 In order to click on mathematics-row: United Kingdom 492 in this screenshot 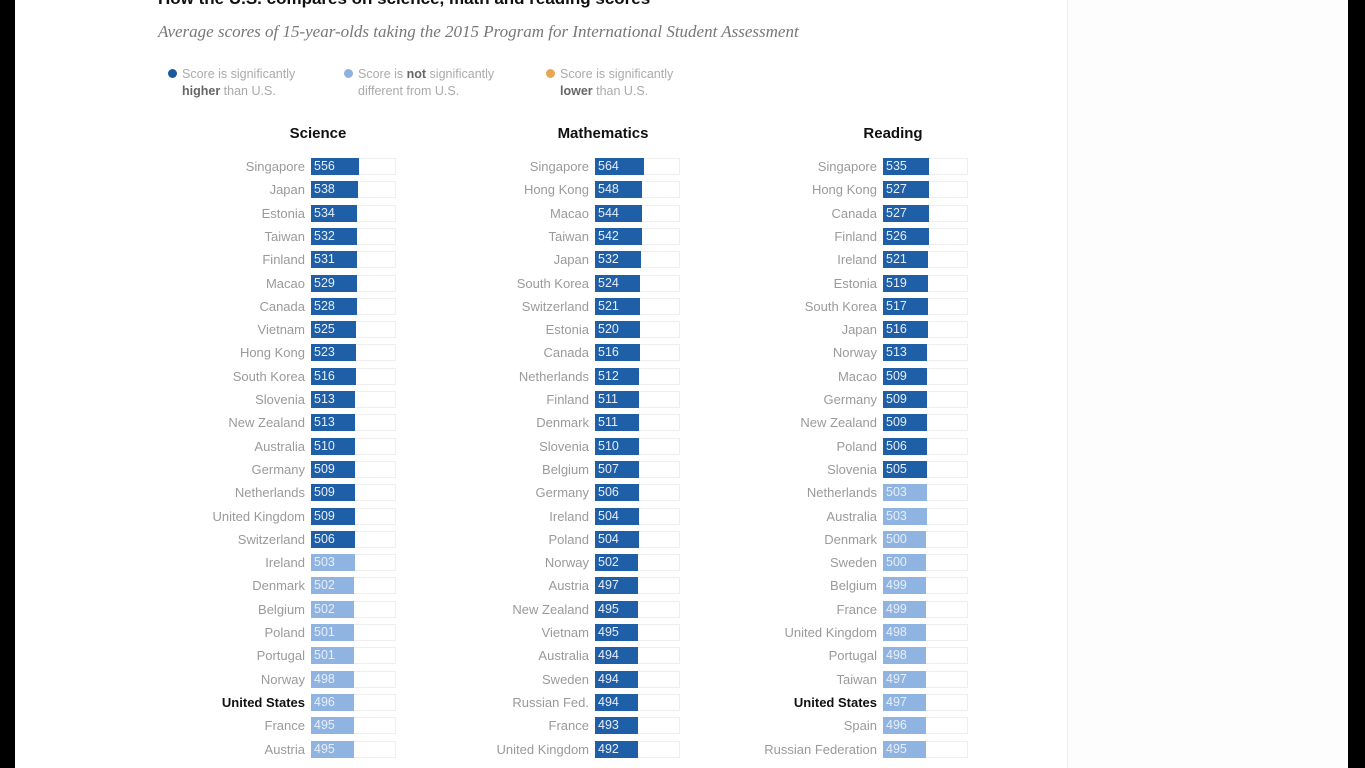, I will do `click(347, 750)`.